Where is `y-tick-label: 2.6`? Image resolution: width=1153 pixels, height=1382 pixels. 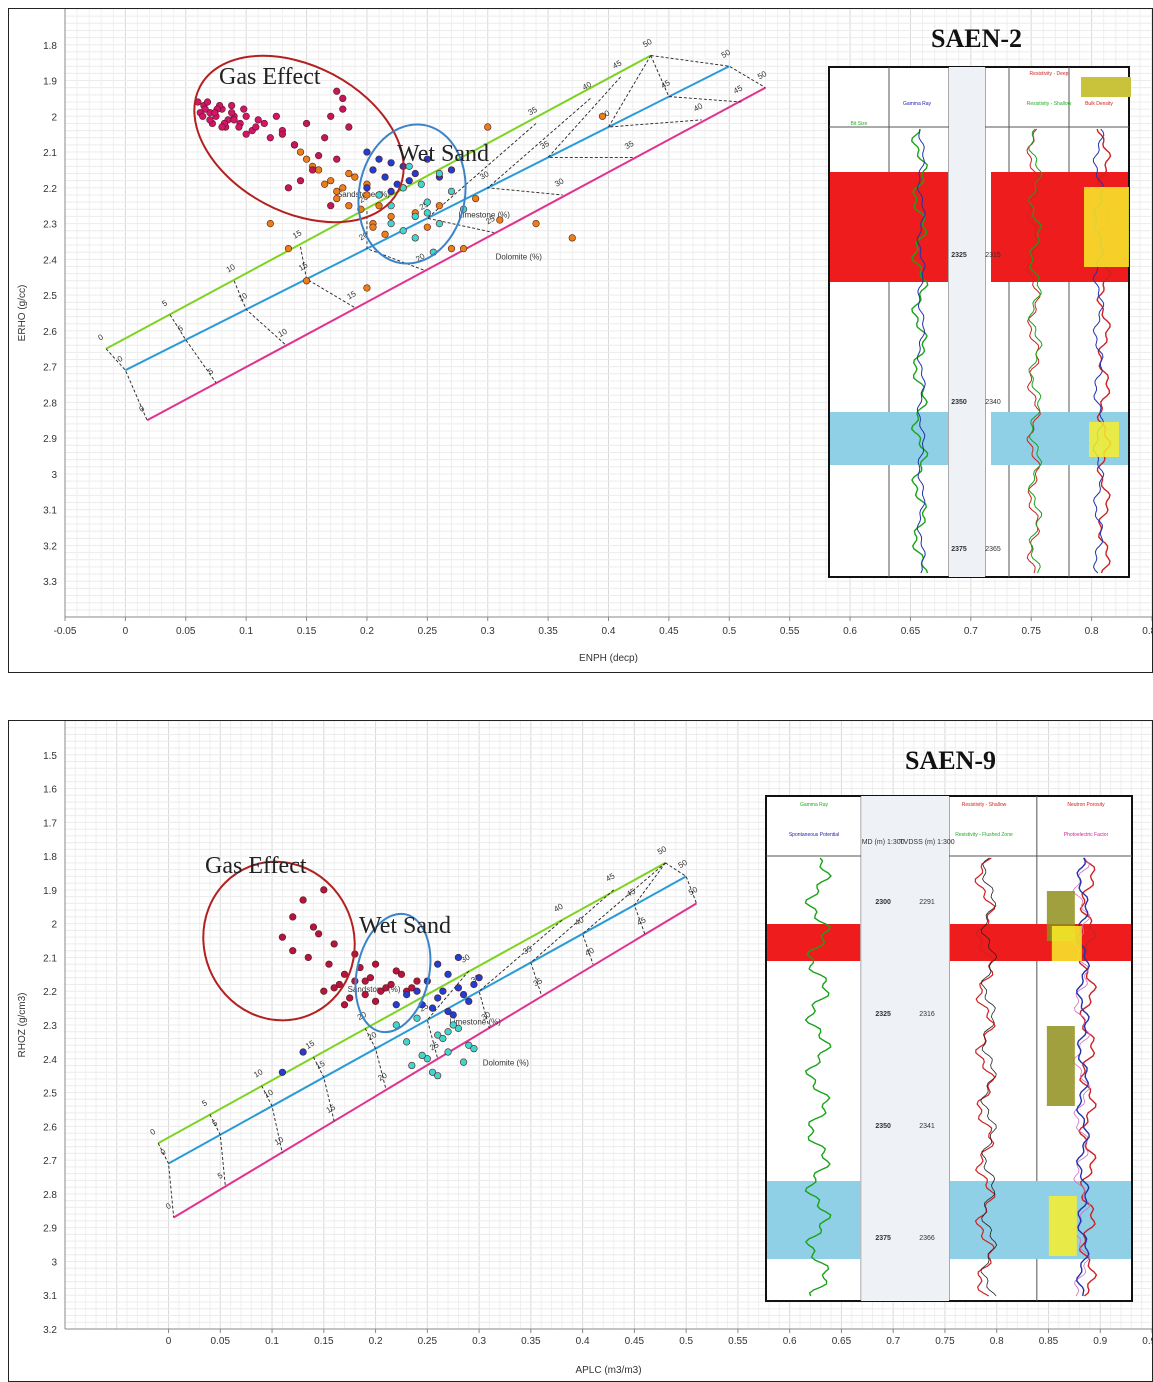
y-tick-label: 2.6 is located at coordinates (50, 332).